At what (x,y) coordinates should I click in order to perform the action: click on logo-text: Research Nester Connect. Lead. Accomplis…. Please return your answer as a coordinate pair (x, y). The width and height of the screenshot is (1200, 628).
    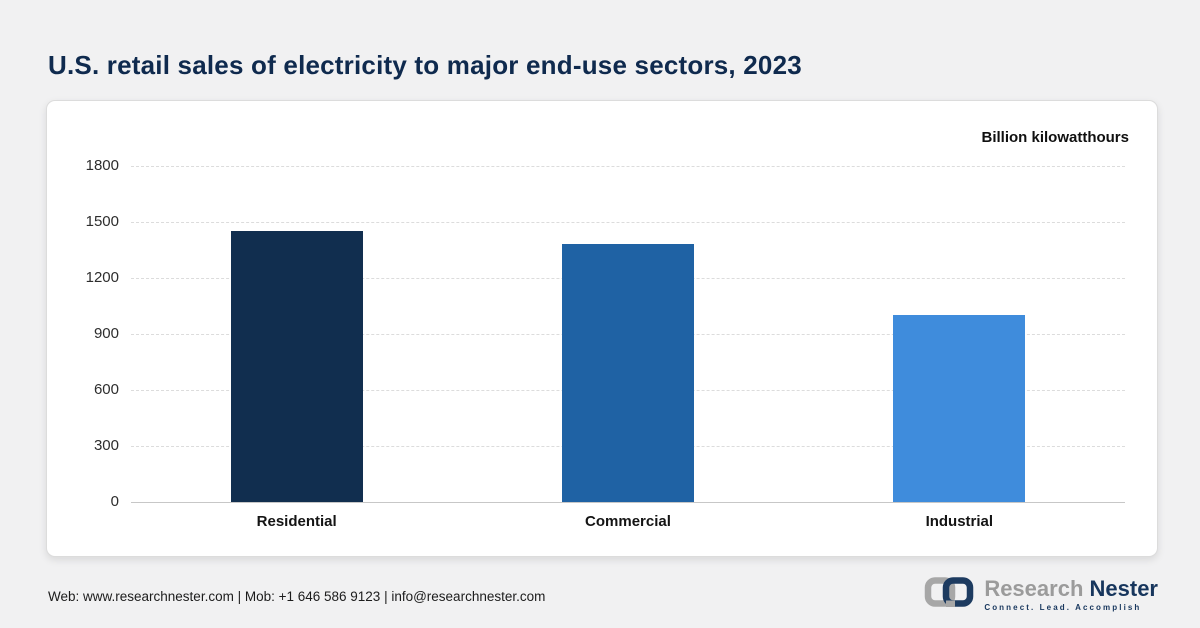
    Looking at the image, I should click on (1071, 595).